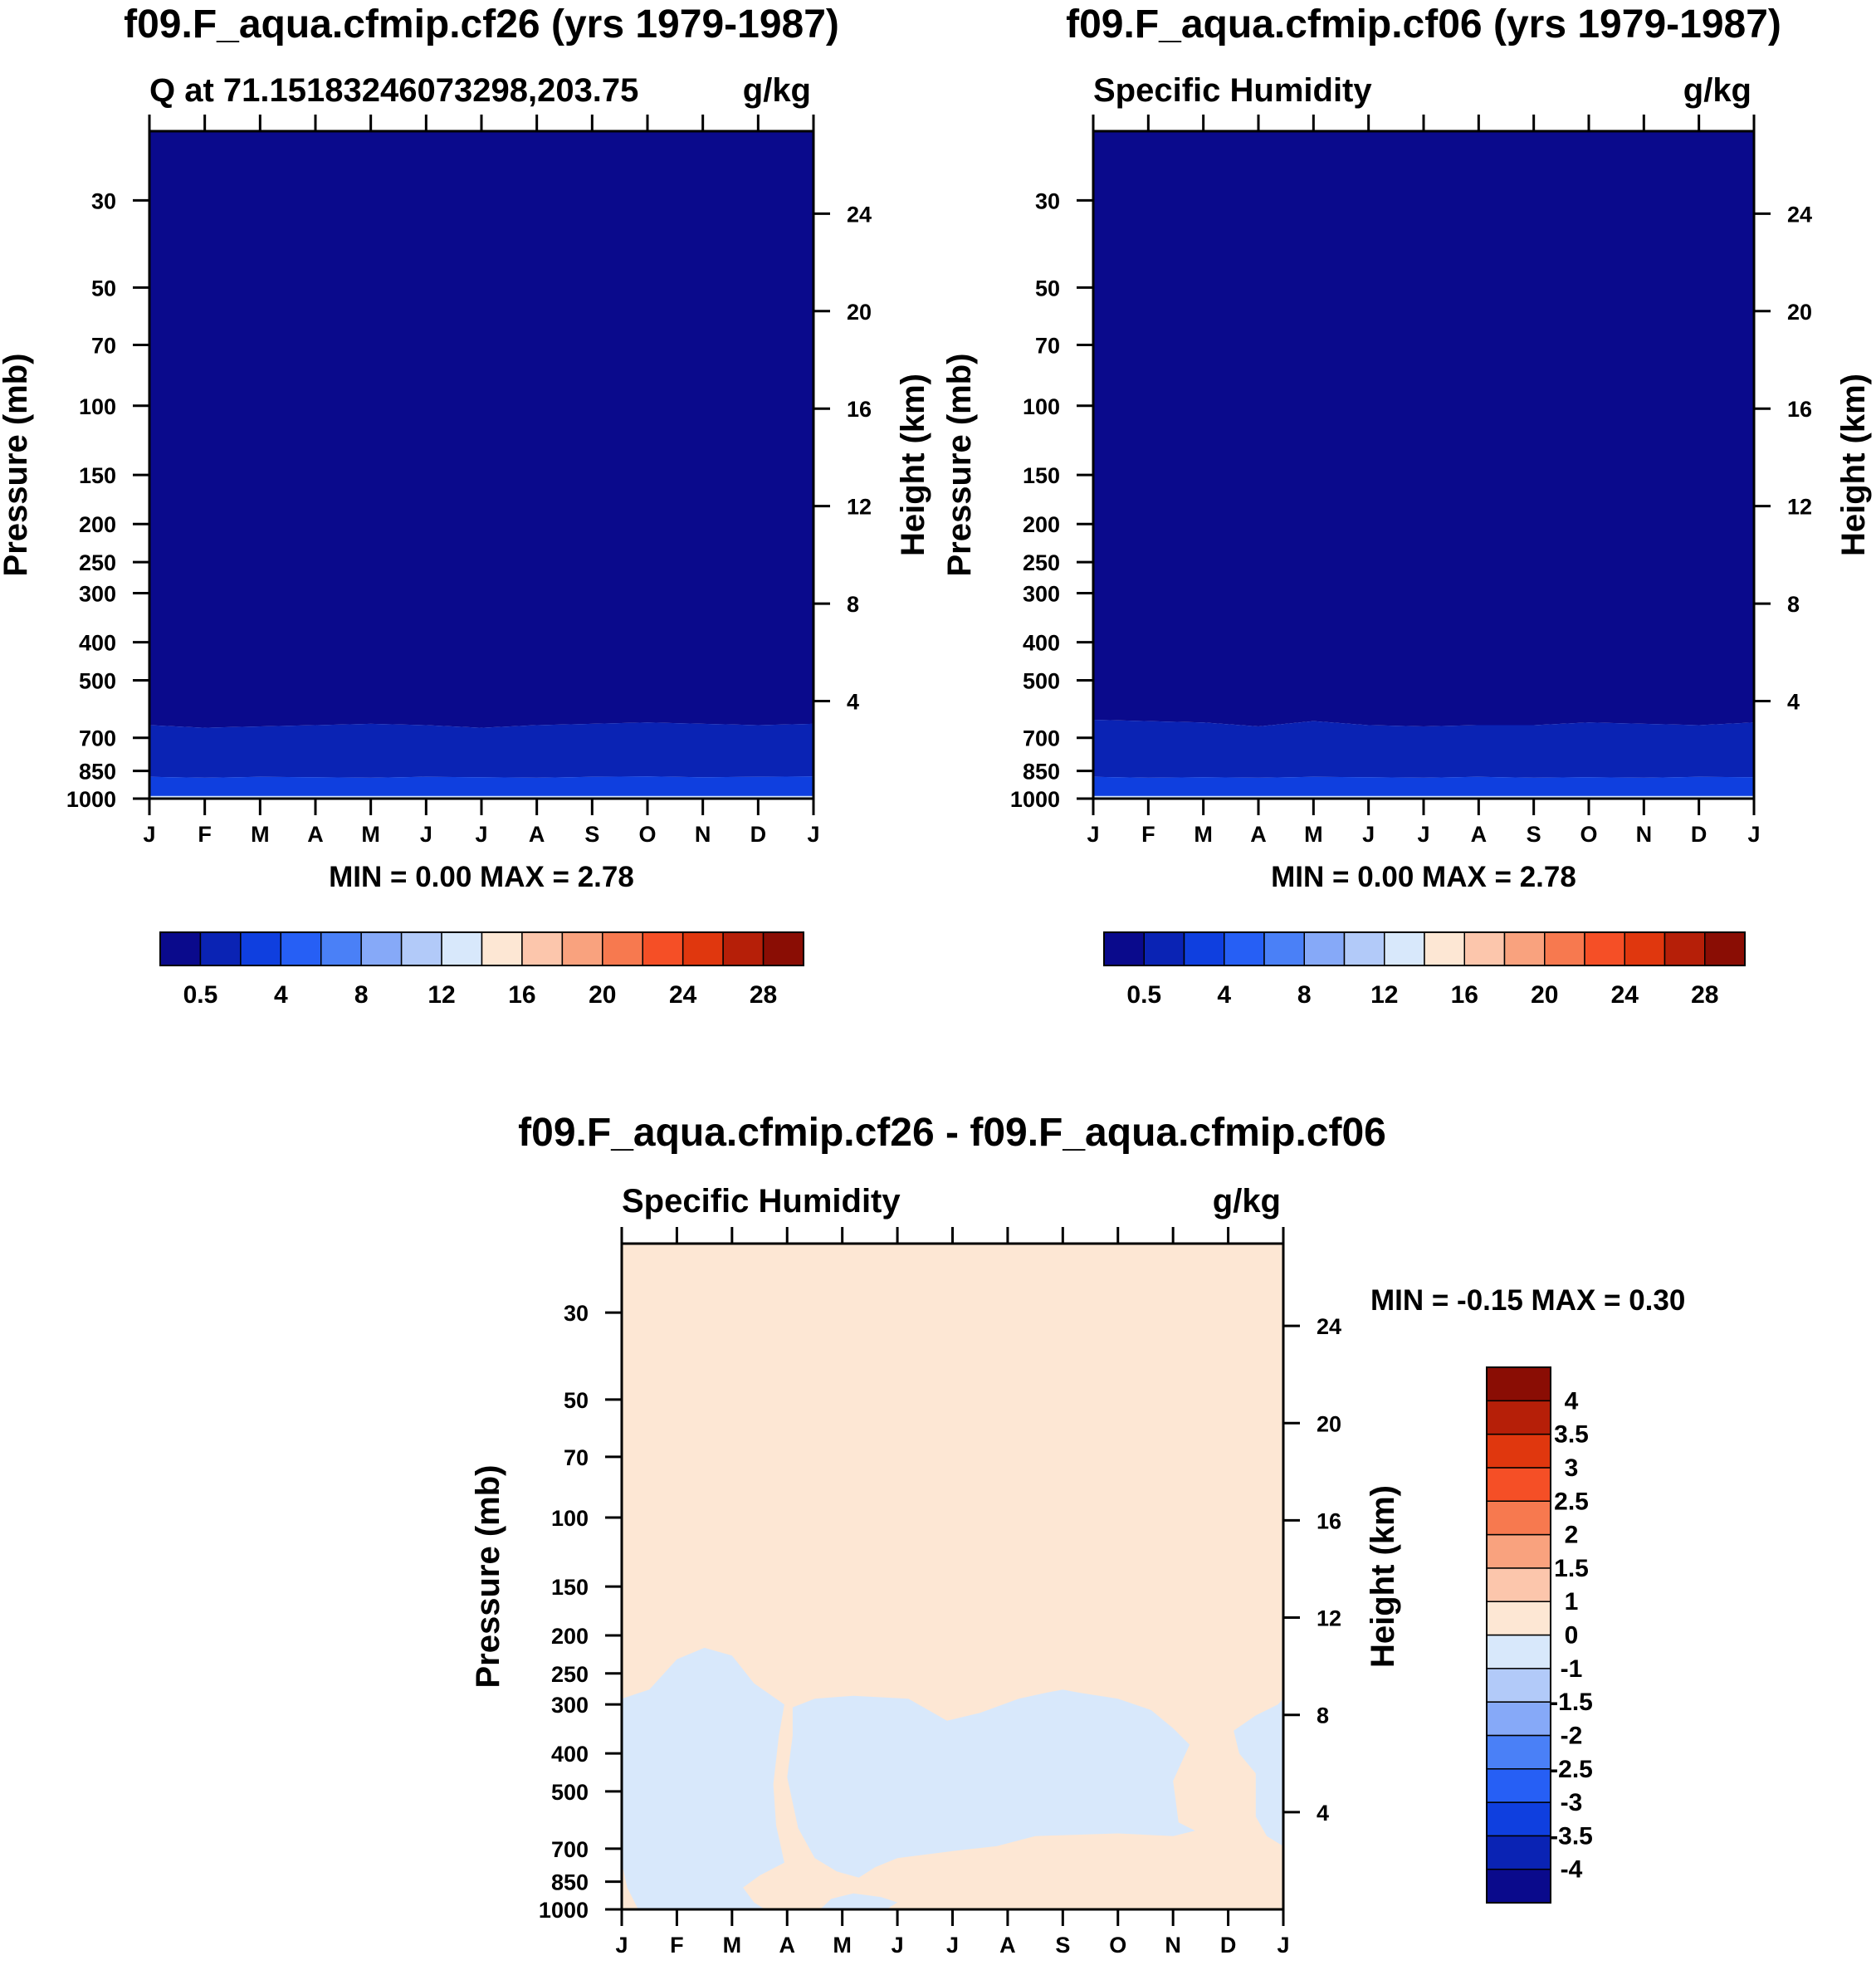 Image resolution: width=1876 pixels, height=1965 pixels. Describe the element at coordinates (1423, 24) in the screenshot. I see `chart-title: f09.F_aqua.cfmip.cf06 (yrs 1979-1987)` at that location.